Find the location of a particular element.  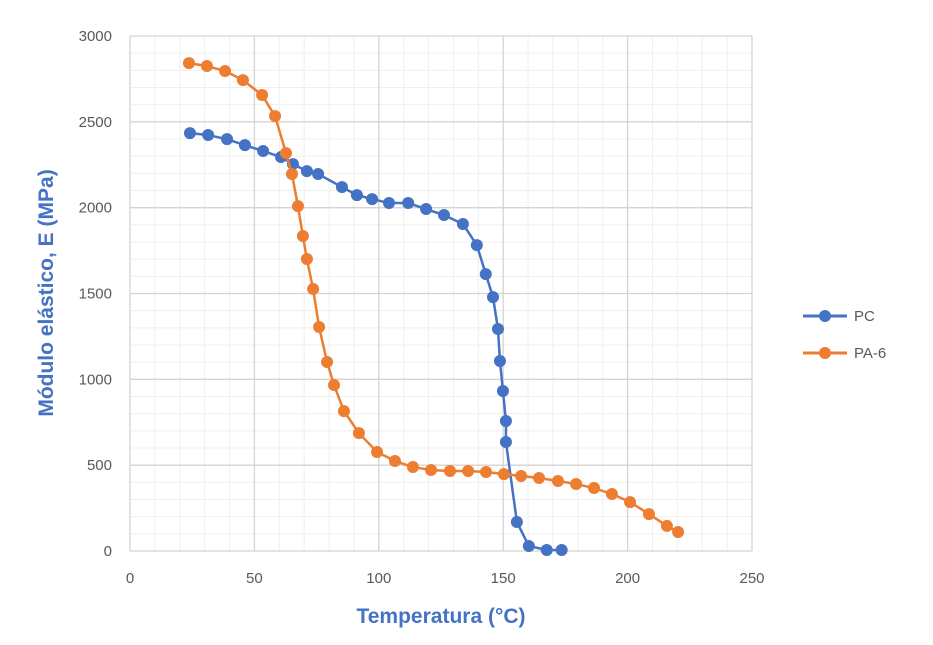

legend: PC PA-6 is located at coordinates (844, 335).